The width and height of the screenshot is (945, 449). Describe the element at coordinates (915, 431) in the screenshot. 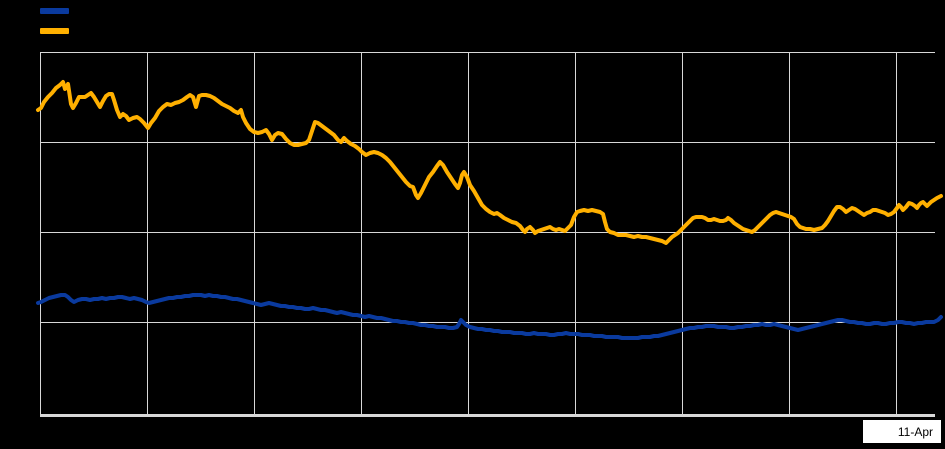

I see `x-axis-last-label: 11-Apr` at that location.